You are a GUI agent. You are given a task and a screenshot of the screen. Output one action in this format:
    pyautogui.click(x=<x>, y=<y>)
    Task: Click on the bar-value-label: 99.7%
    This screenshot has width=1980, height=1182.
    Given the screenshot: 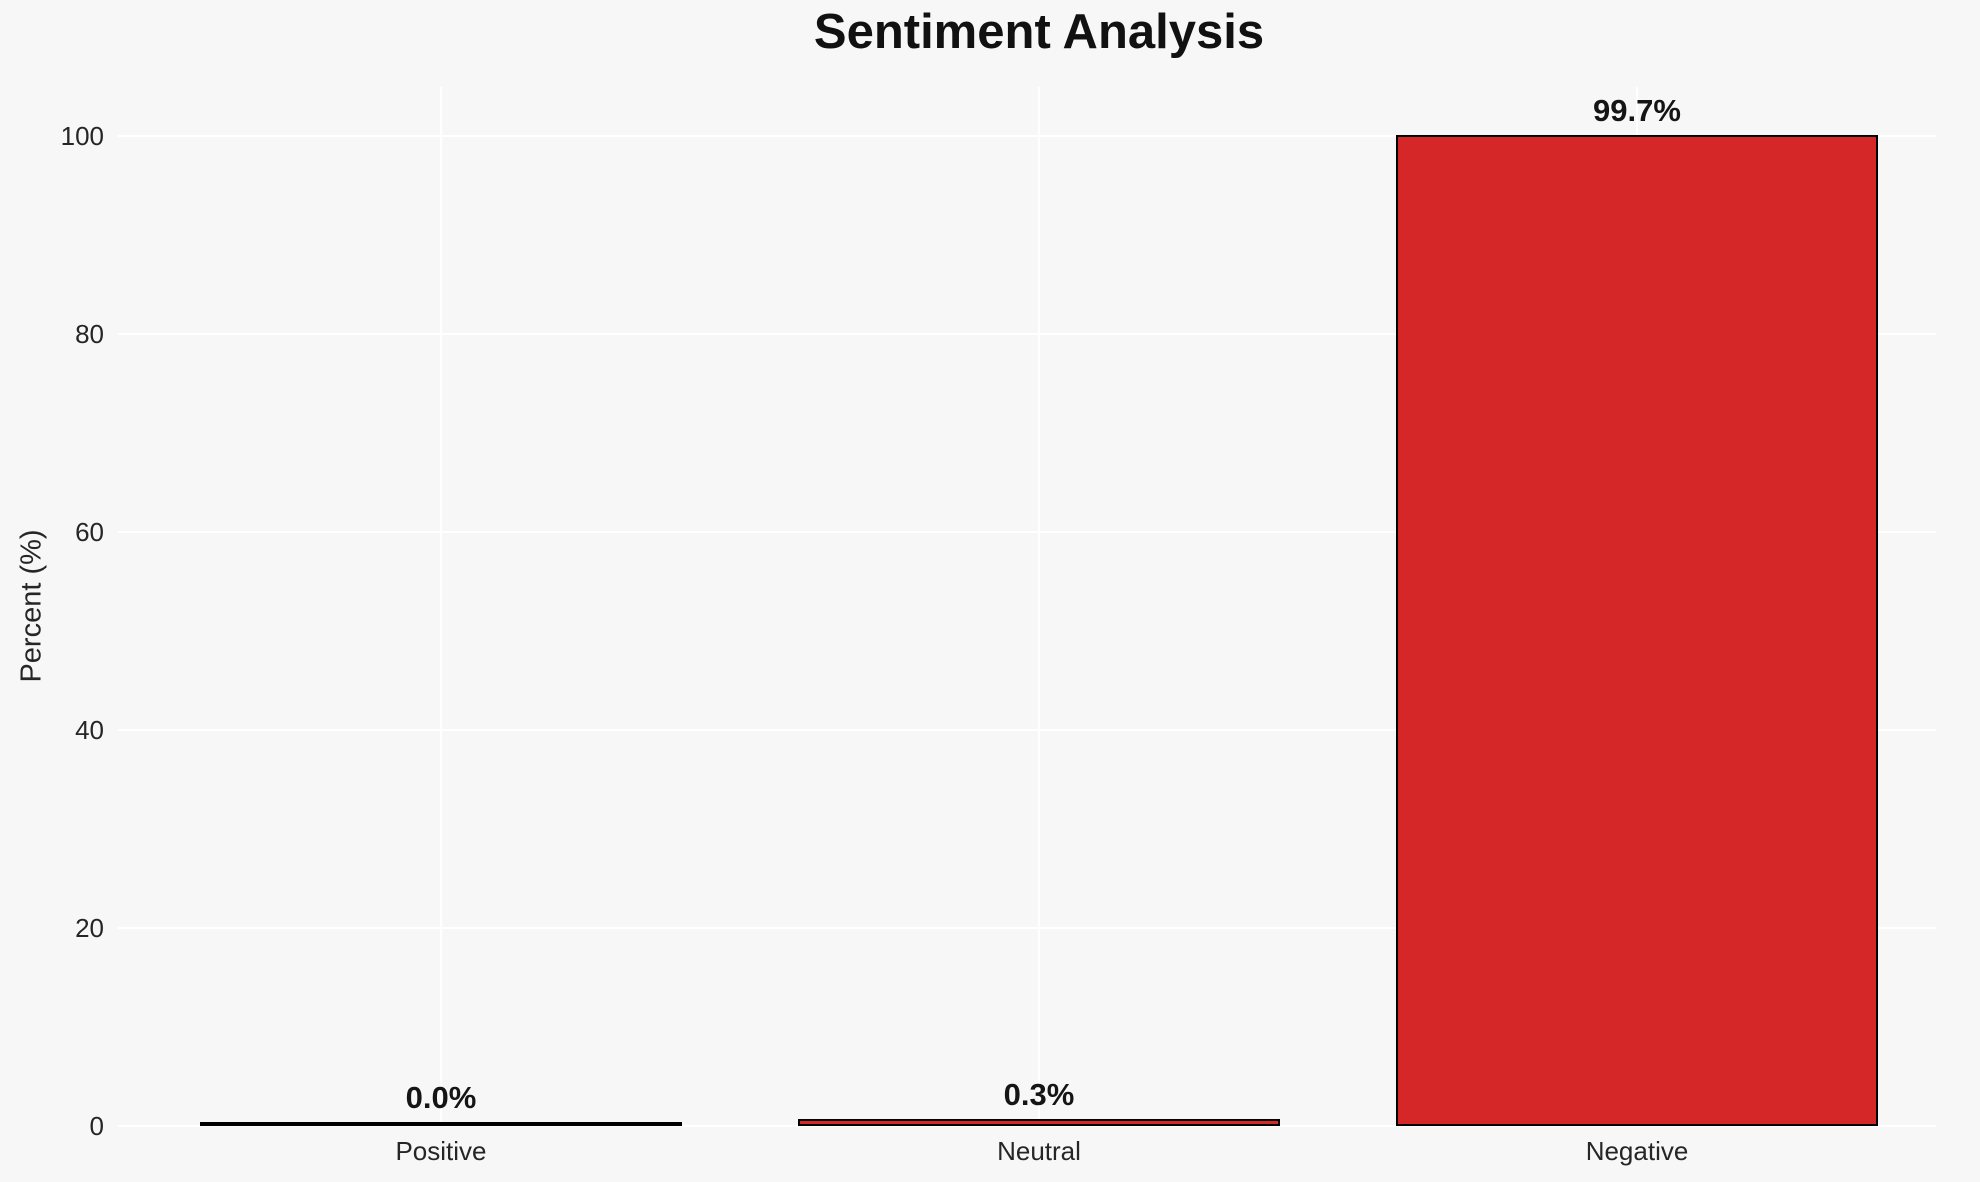 What is the action you would take?
    pyautogui.click(x=1637, y=111)
    